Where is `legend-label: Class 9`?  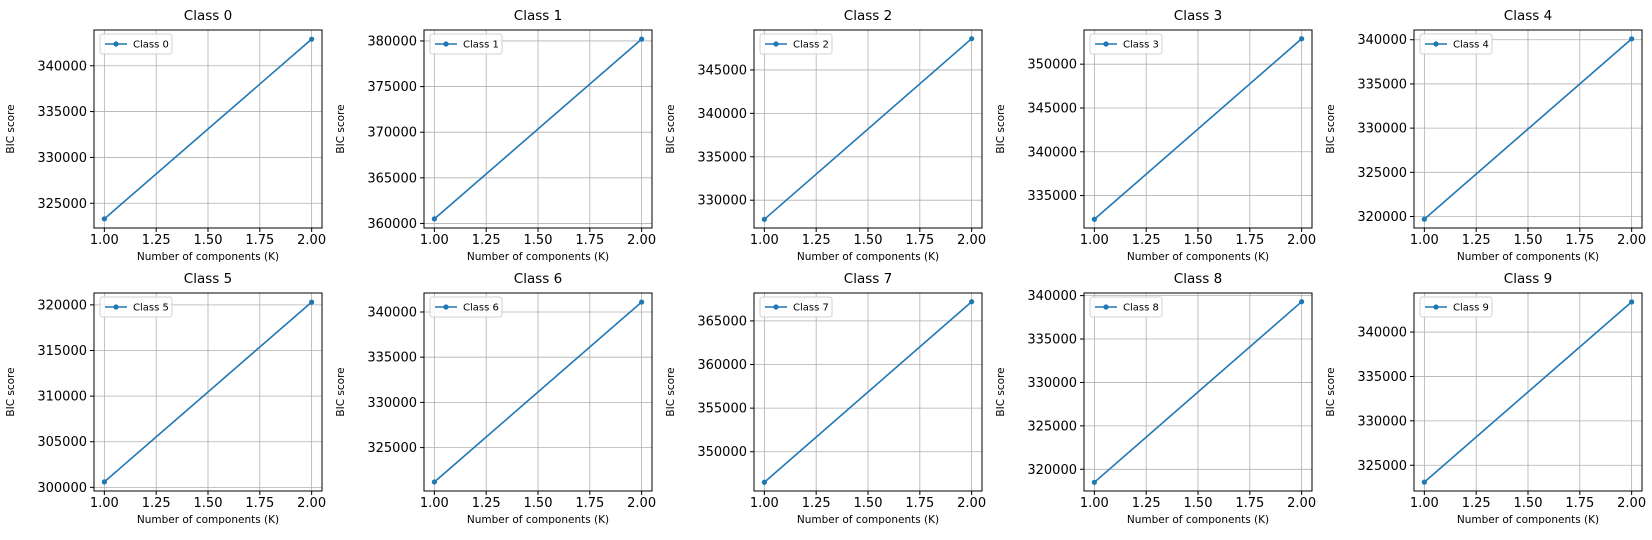 legend-label: Class 9 is located at coordinates (1471, 308).